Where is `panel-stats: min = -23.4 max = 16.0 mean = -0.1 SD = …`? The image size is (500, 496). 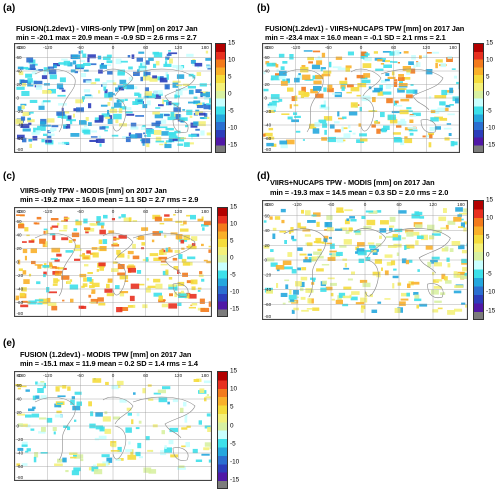 panel-stats: min = -23.4 max = 16.0 mean = -0.1 SD = … is located at coordinates (355, 37).